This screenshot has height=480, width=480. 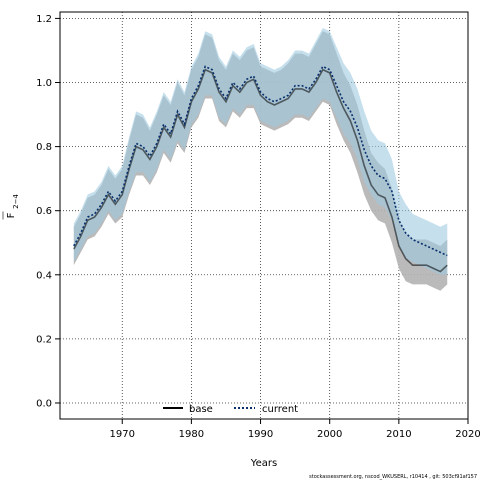 What do you see at coordinates (280, 409) in the screenshot?
I see `legend-current-label: current` at bounding box center [280, 409].